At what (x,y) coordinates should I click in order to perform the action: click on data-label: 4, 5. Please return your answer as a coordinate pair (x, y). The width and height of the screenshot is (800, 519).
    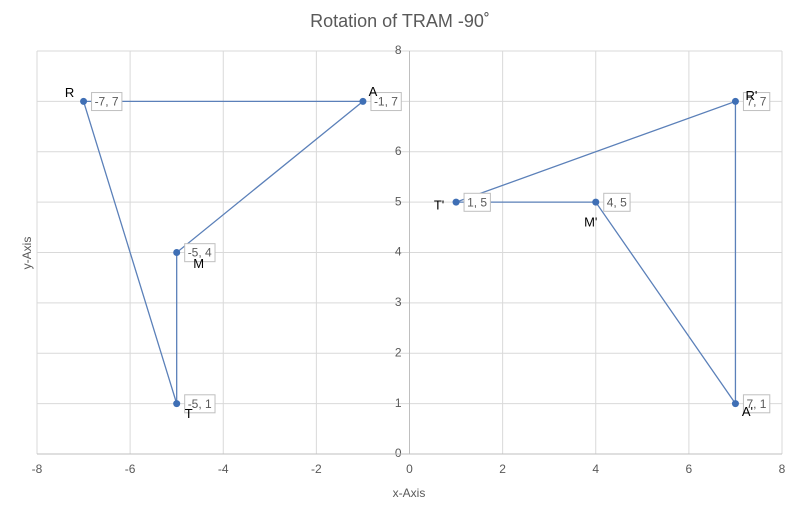
    Looking at the image, I should click on (617, 202).